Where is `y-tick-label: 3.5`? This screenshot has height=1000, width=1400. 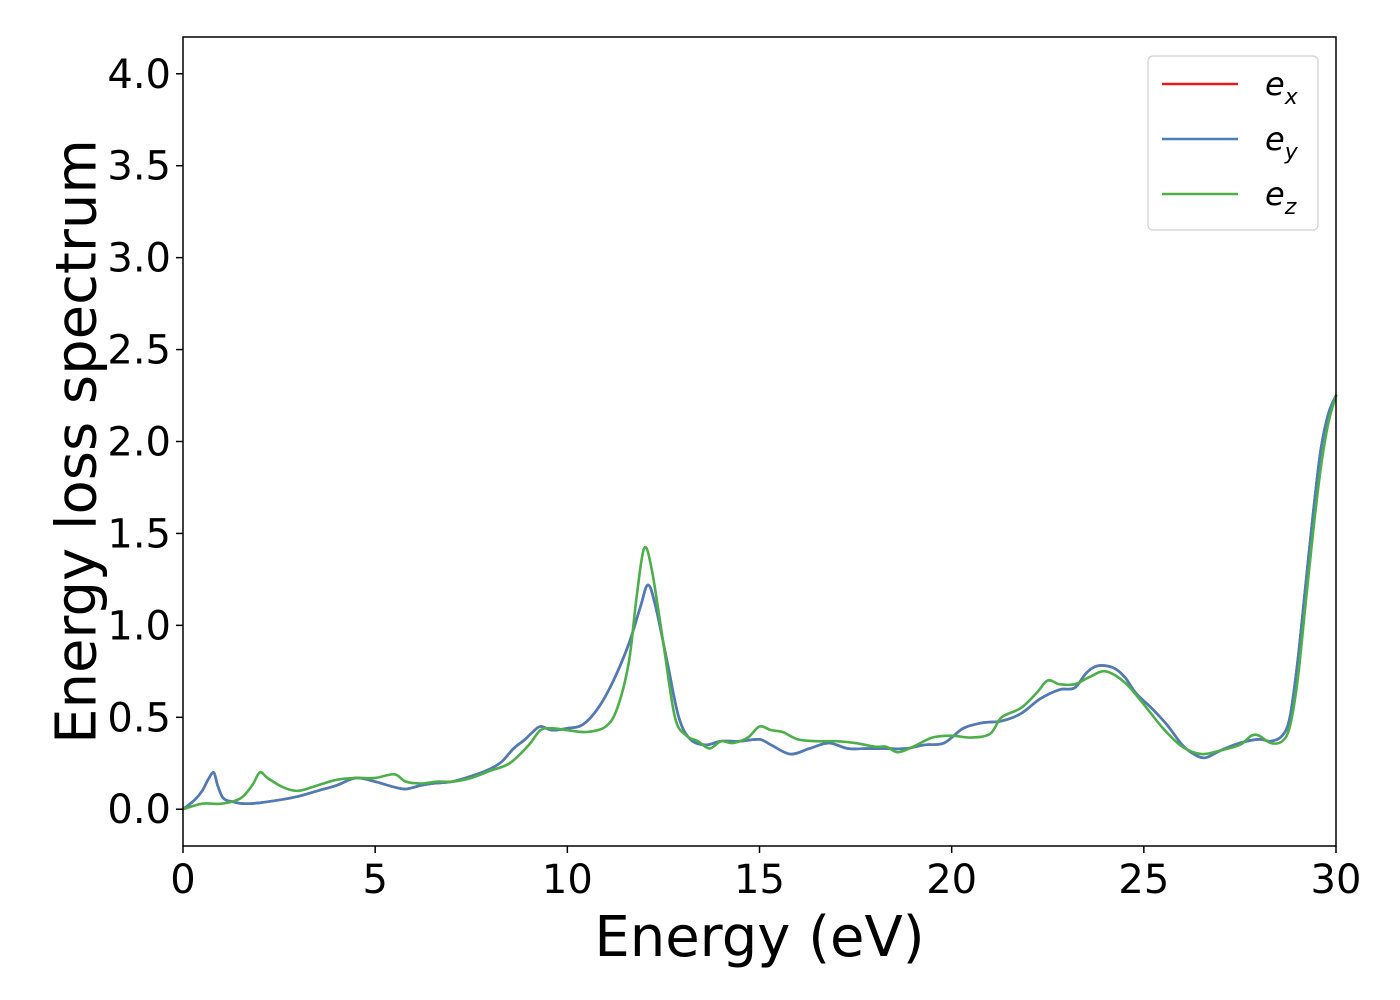
y-tick-label: 3.5 is located at coordinates (139, 167).